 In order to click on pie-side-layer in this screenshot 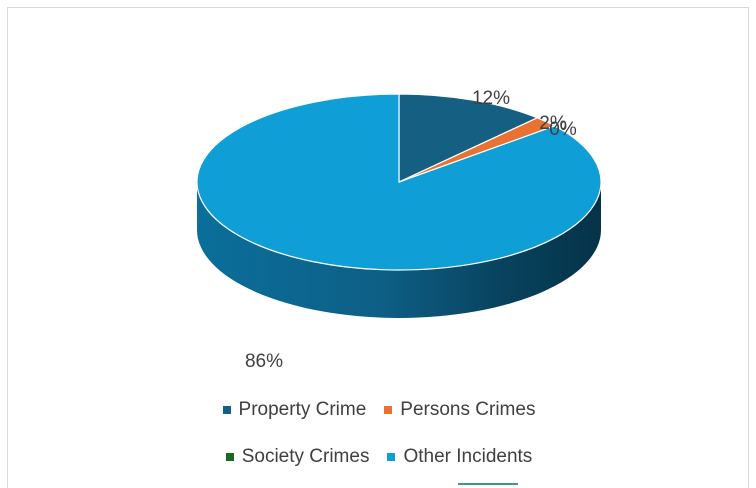, I will do `click(399, 250)`.